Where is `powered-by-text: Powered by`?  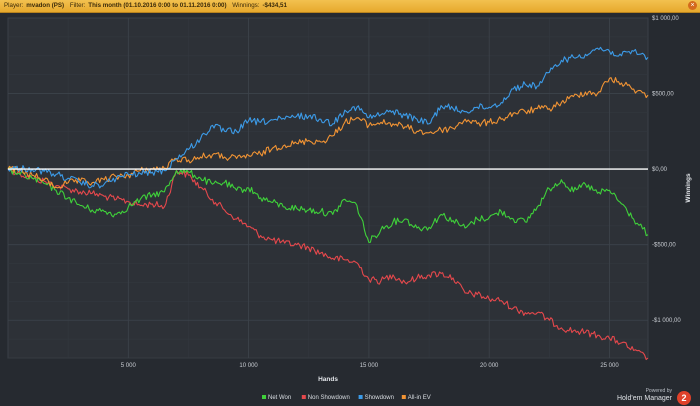
powered-by-text: Powered by is located at coordinates (658, 391).